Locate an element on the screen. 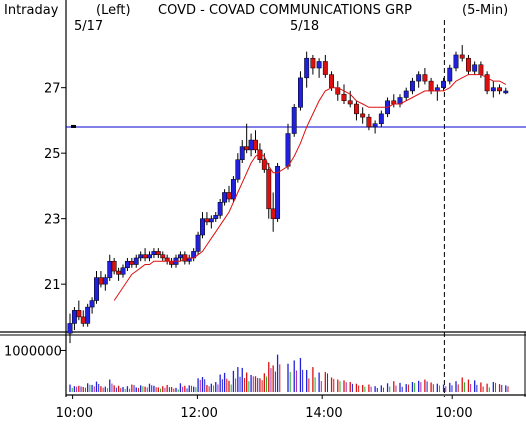  time-tick-label: 12:00 is located at coordinates (198, 413).